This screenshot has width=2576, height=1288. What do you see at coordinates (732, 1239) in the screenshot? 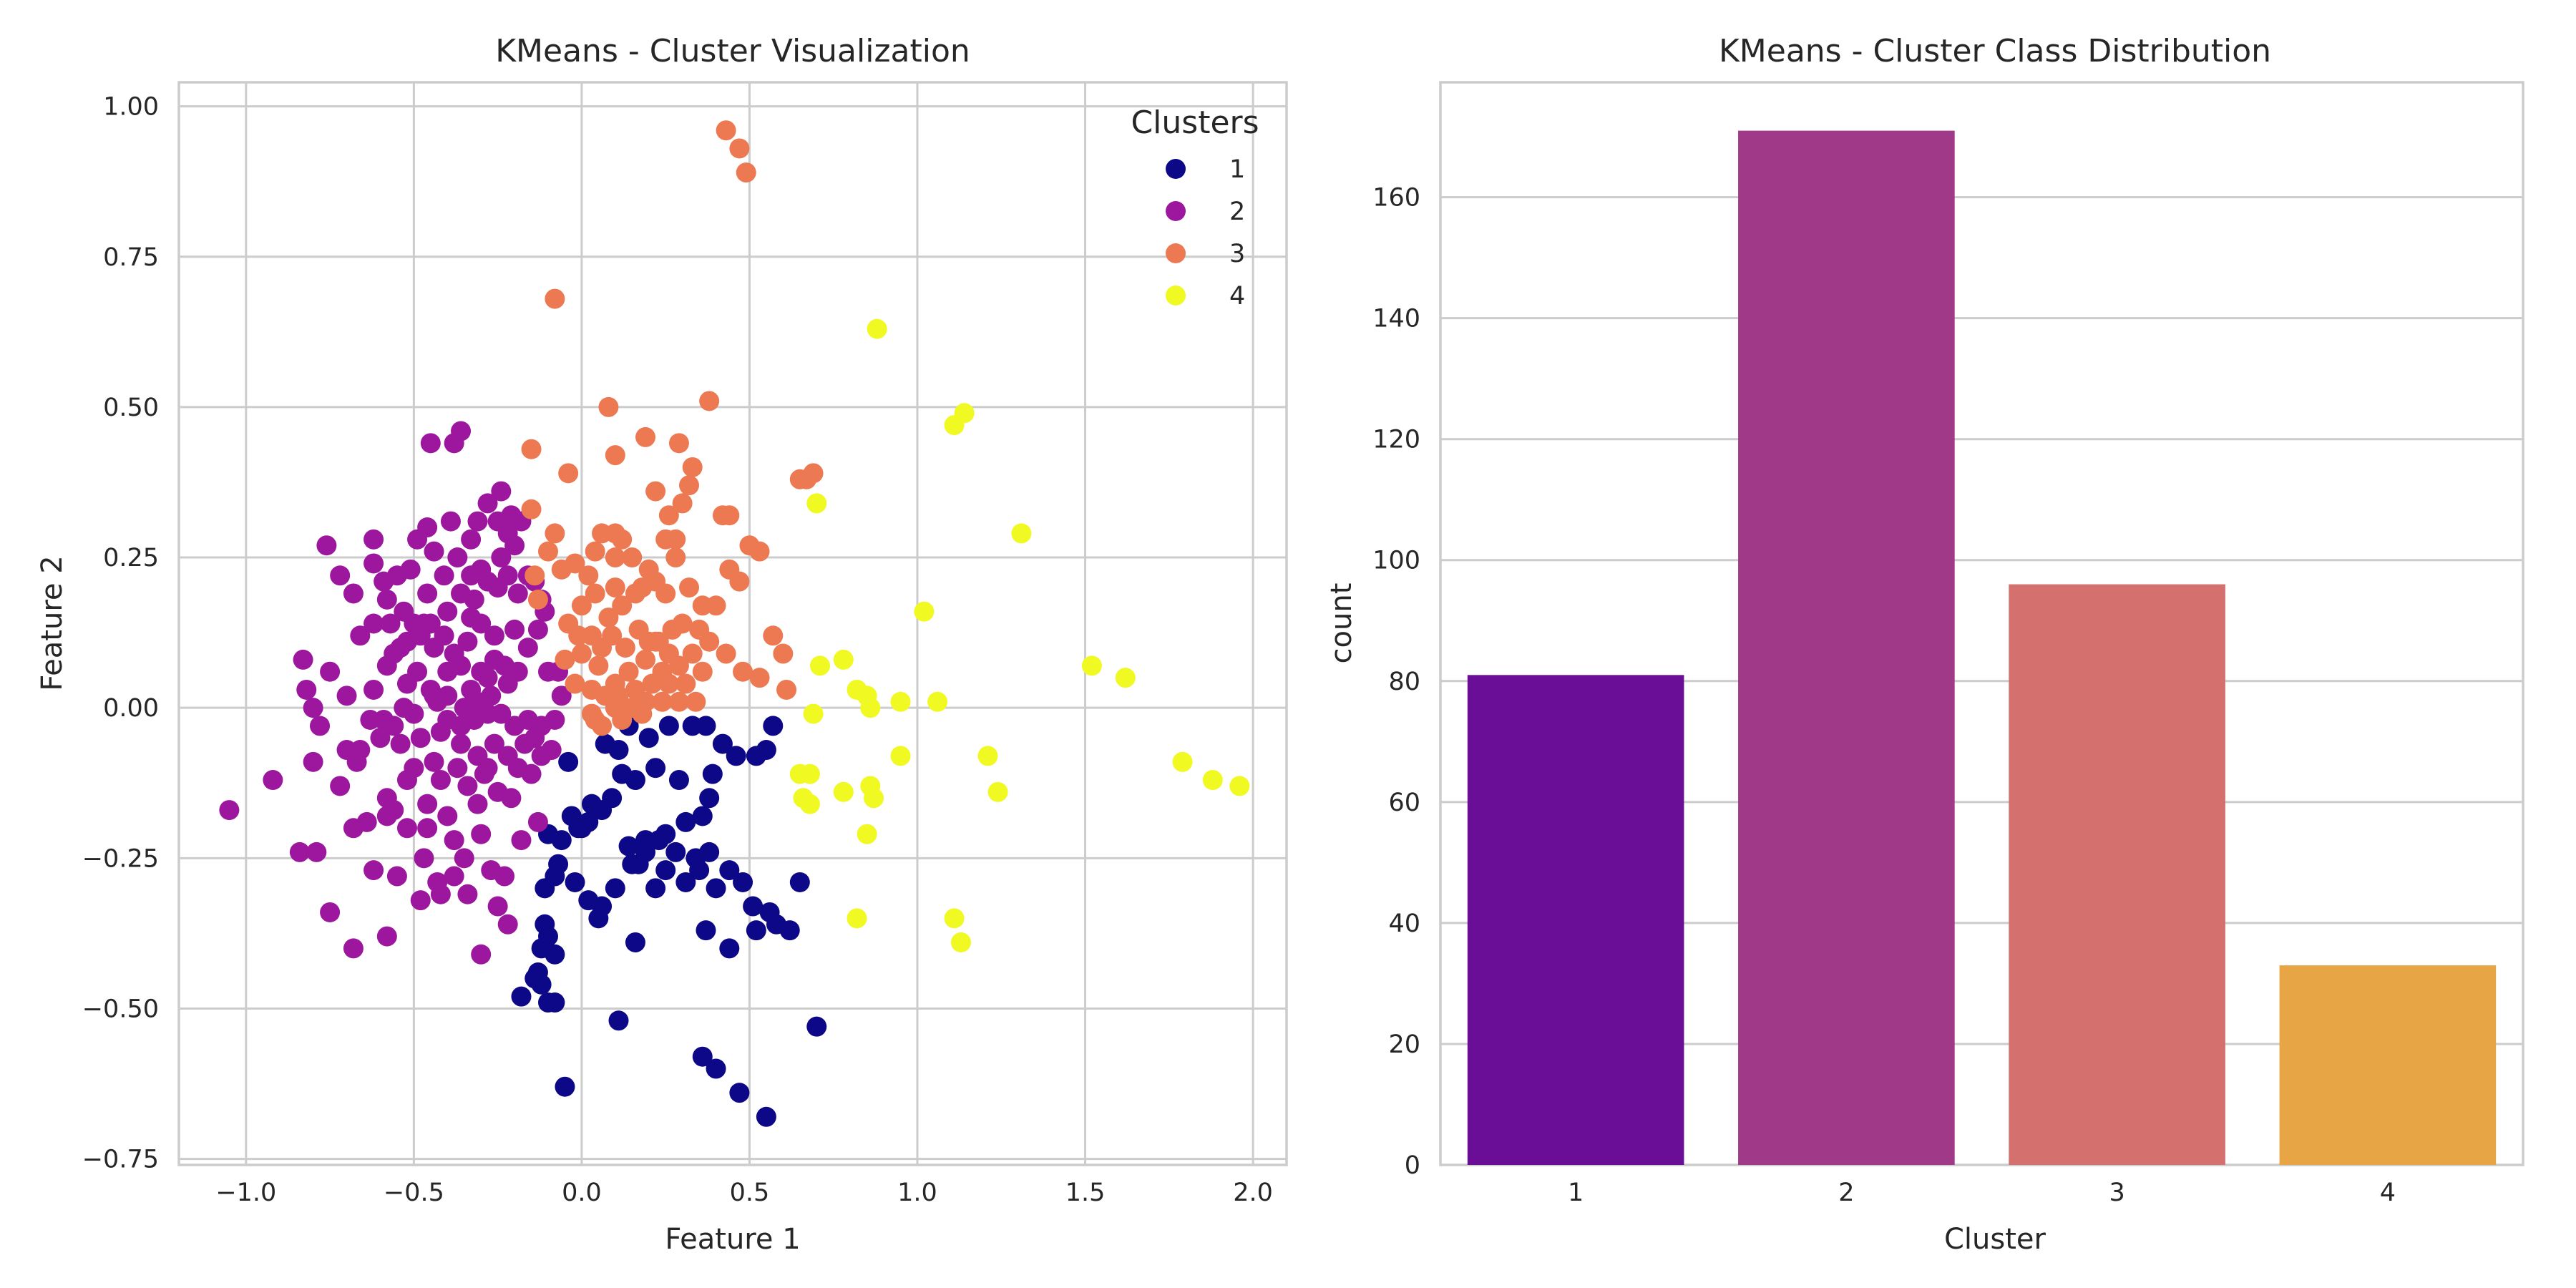
I see `scatter-x-axis-label: Feature 1` at bounding box center [732, 1239].